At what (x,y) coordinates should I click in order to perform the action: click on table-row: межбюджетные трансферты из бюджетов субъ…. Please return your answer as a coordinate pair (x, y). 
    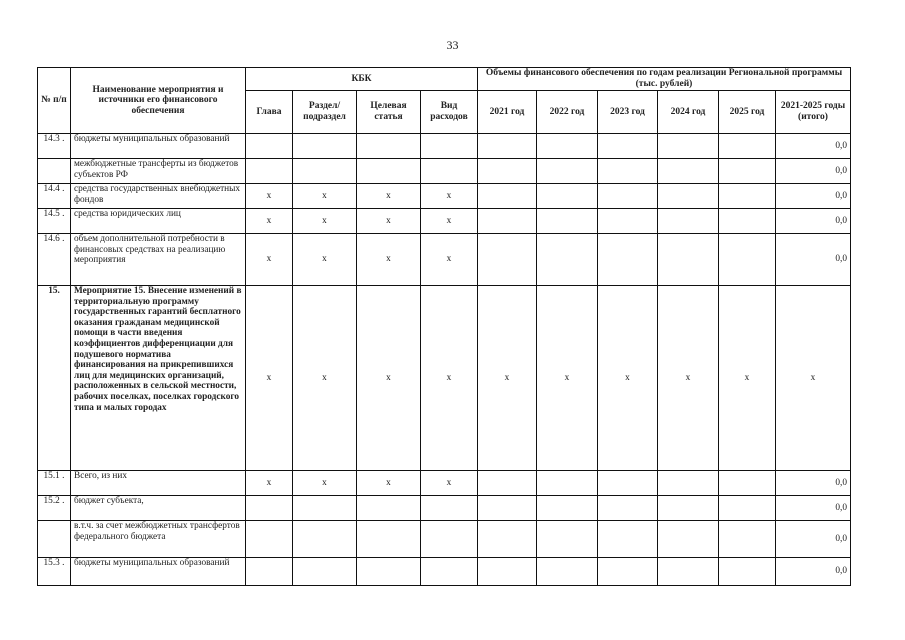
    Looking at the image, I should click on (444, 171).